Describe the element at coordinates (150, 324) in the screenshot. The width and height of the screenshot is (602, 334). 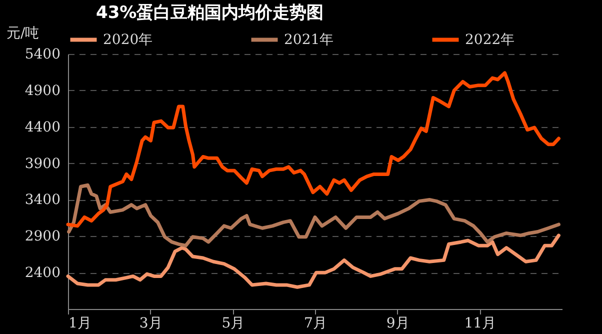
I see `x-tick-label: 3月` at that location.